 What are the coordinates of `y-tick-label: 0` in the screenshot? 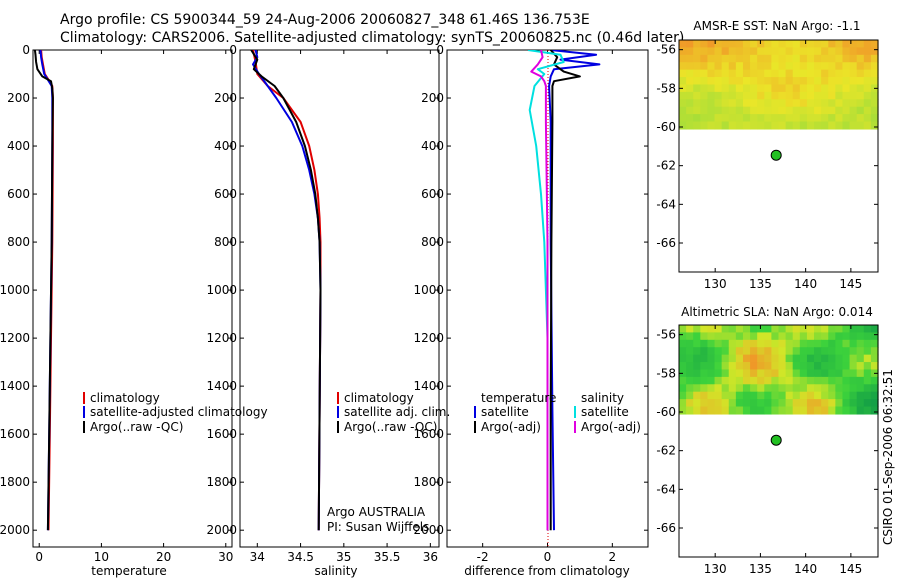 It's located at (440, 50).